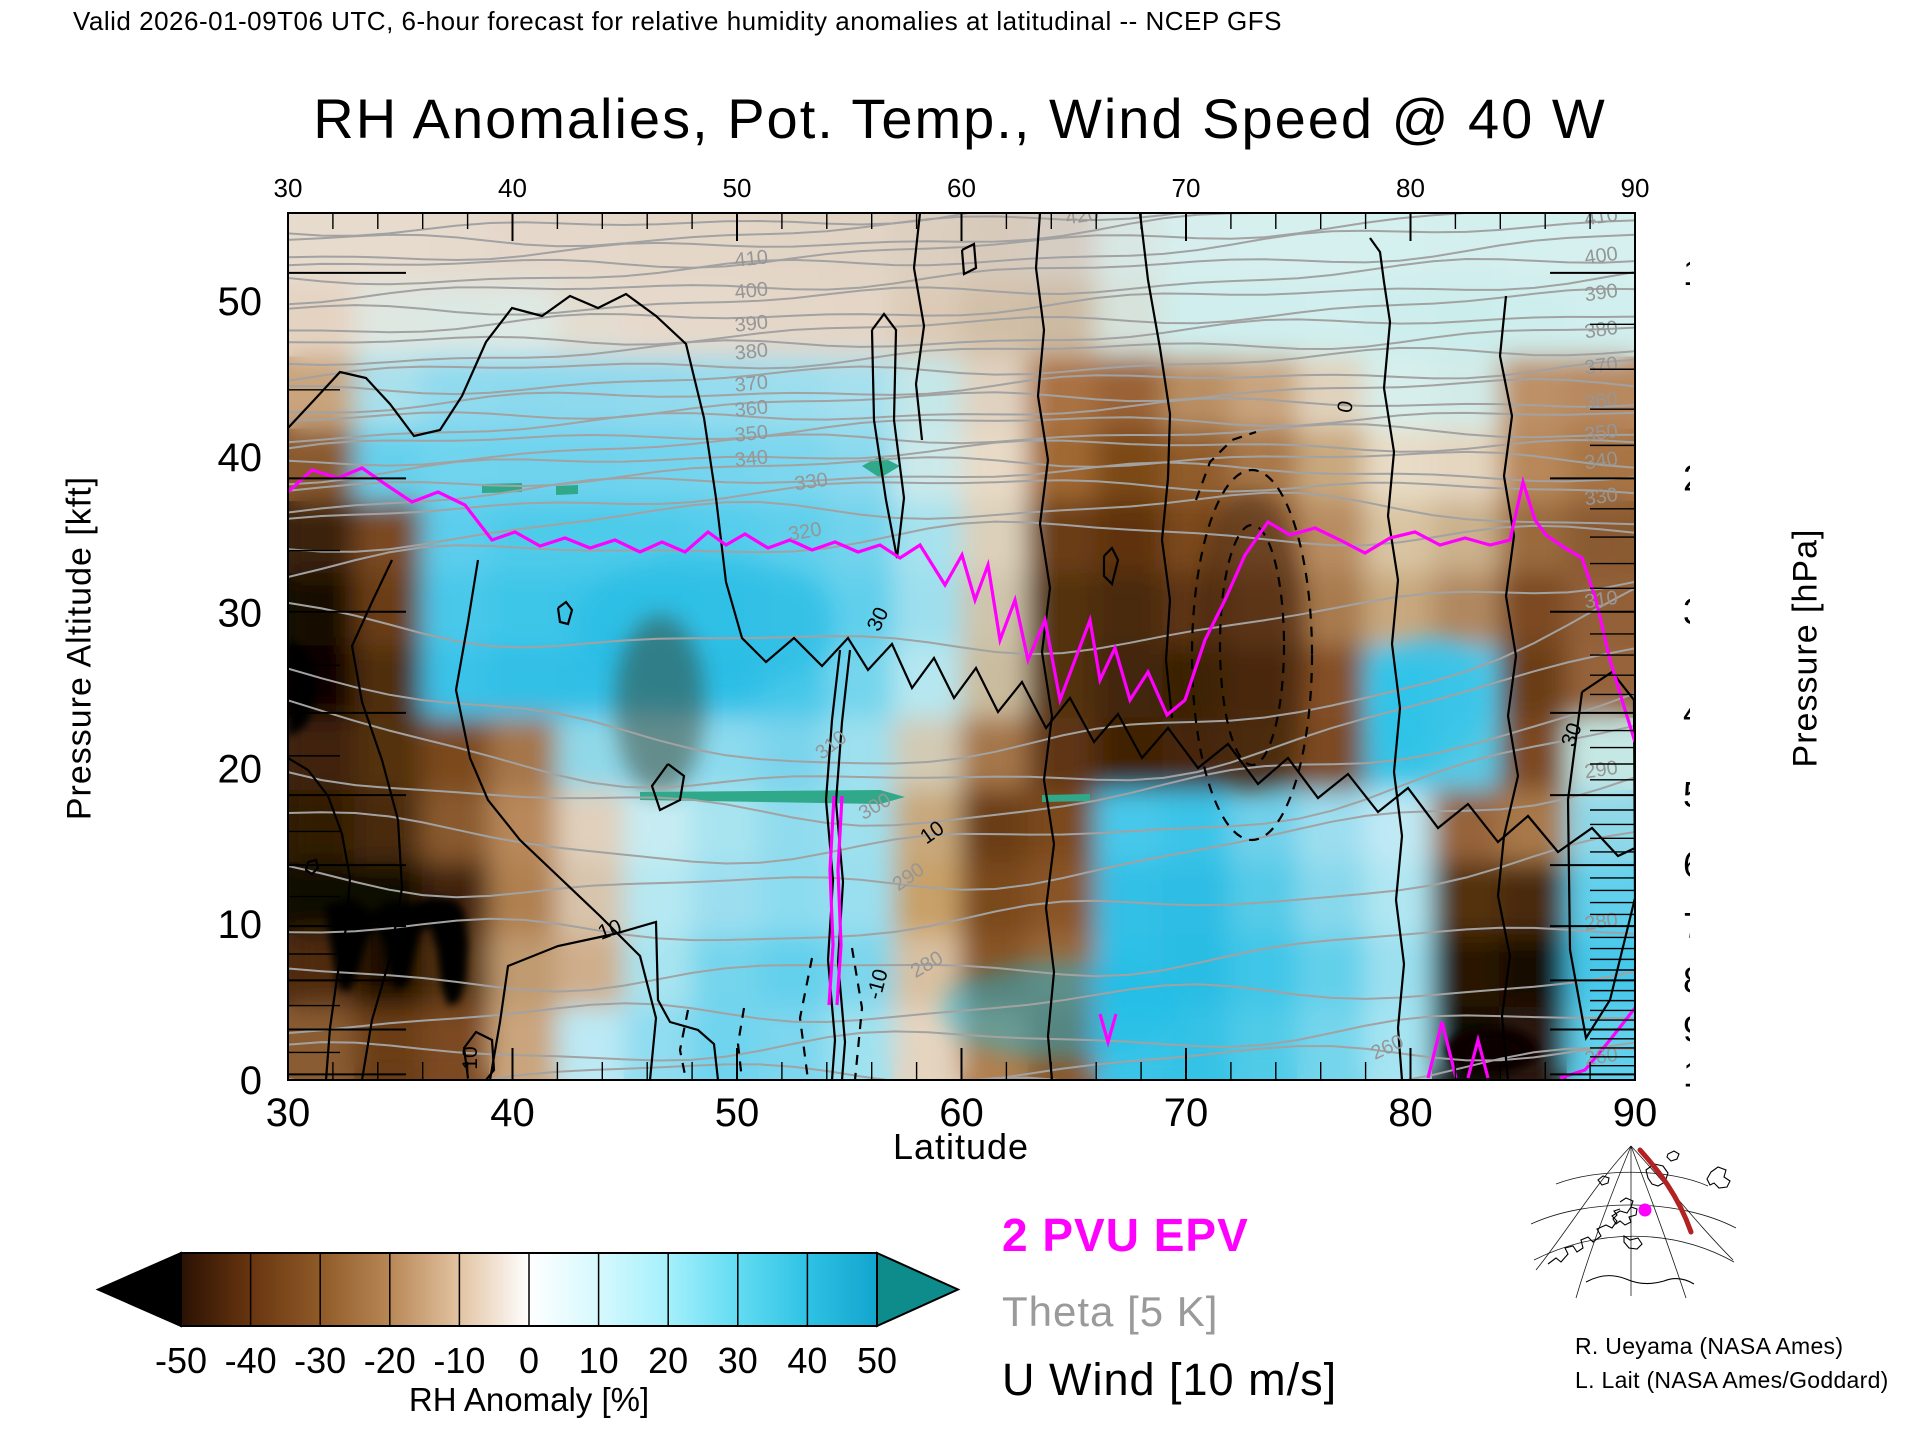  Describe the element at coordinates (1686, 1073) in the screenshot. I see `axis-tick-label: 1000` at that location.